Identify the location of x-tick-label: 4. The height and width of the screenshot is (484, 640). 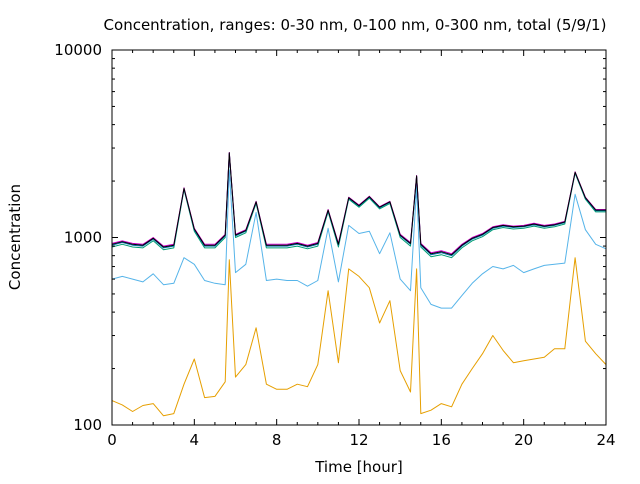
(195, 440).